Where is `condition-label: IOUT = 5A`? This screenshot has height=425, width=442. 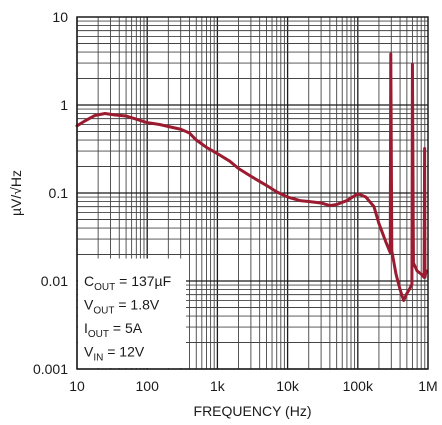 condition-label: IOUT = 5A is located at coordinates (113, 330).